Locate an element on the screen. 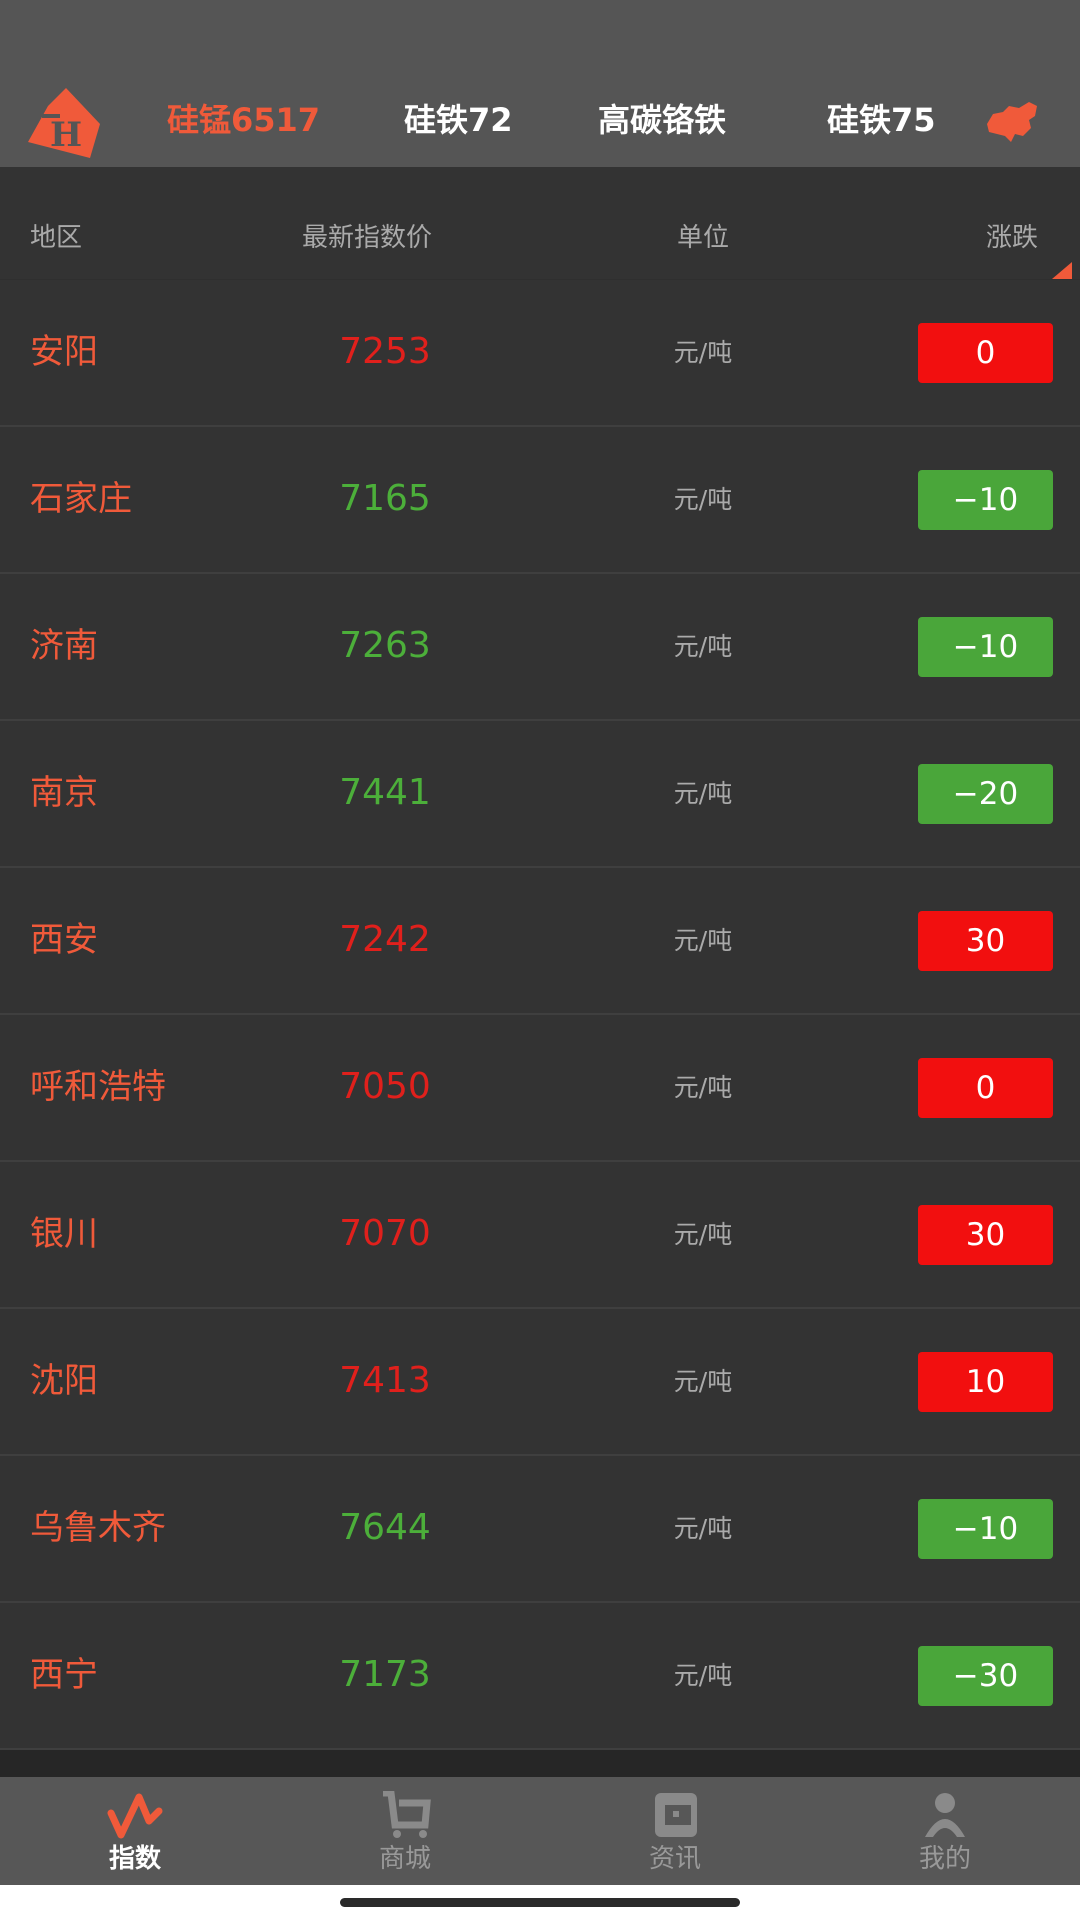 Image resolution: width=1080 pixels, height=1920 pixels. user-icon is located at coordinates (945, 1815).